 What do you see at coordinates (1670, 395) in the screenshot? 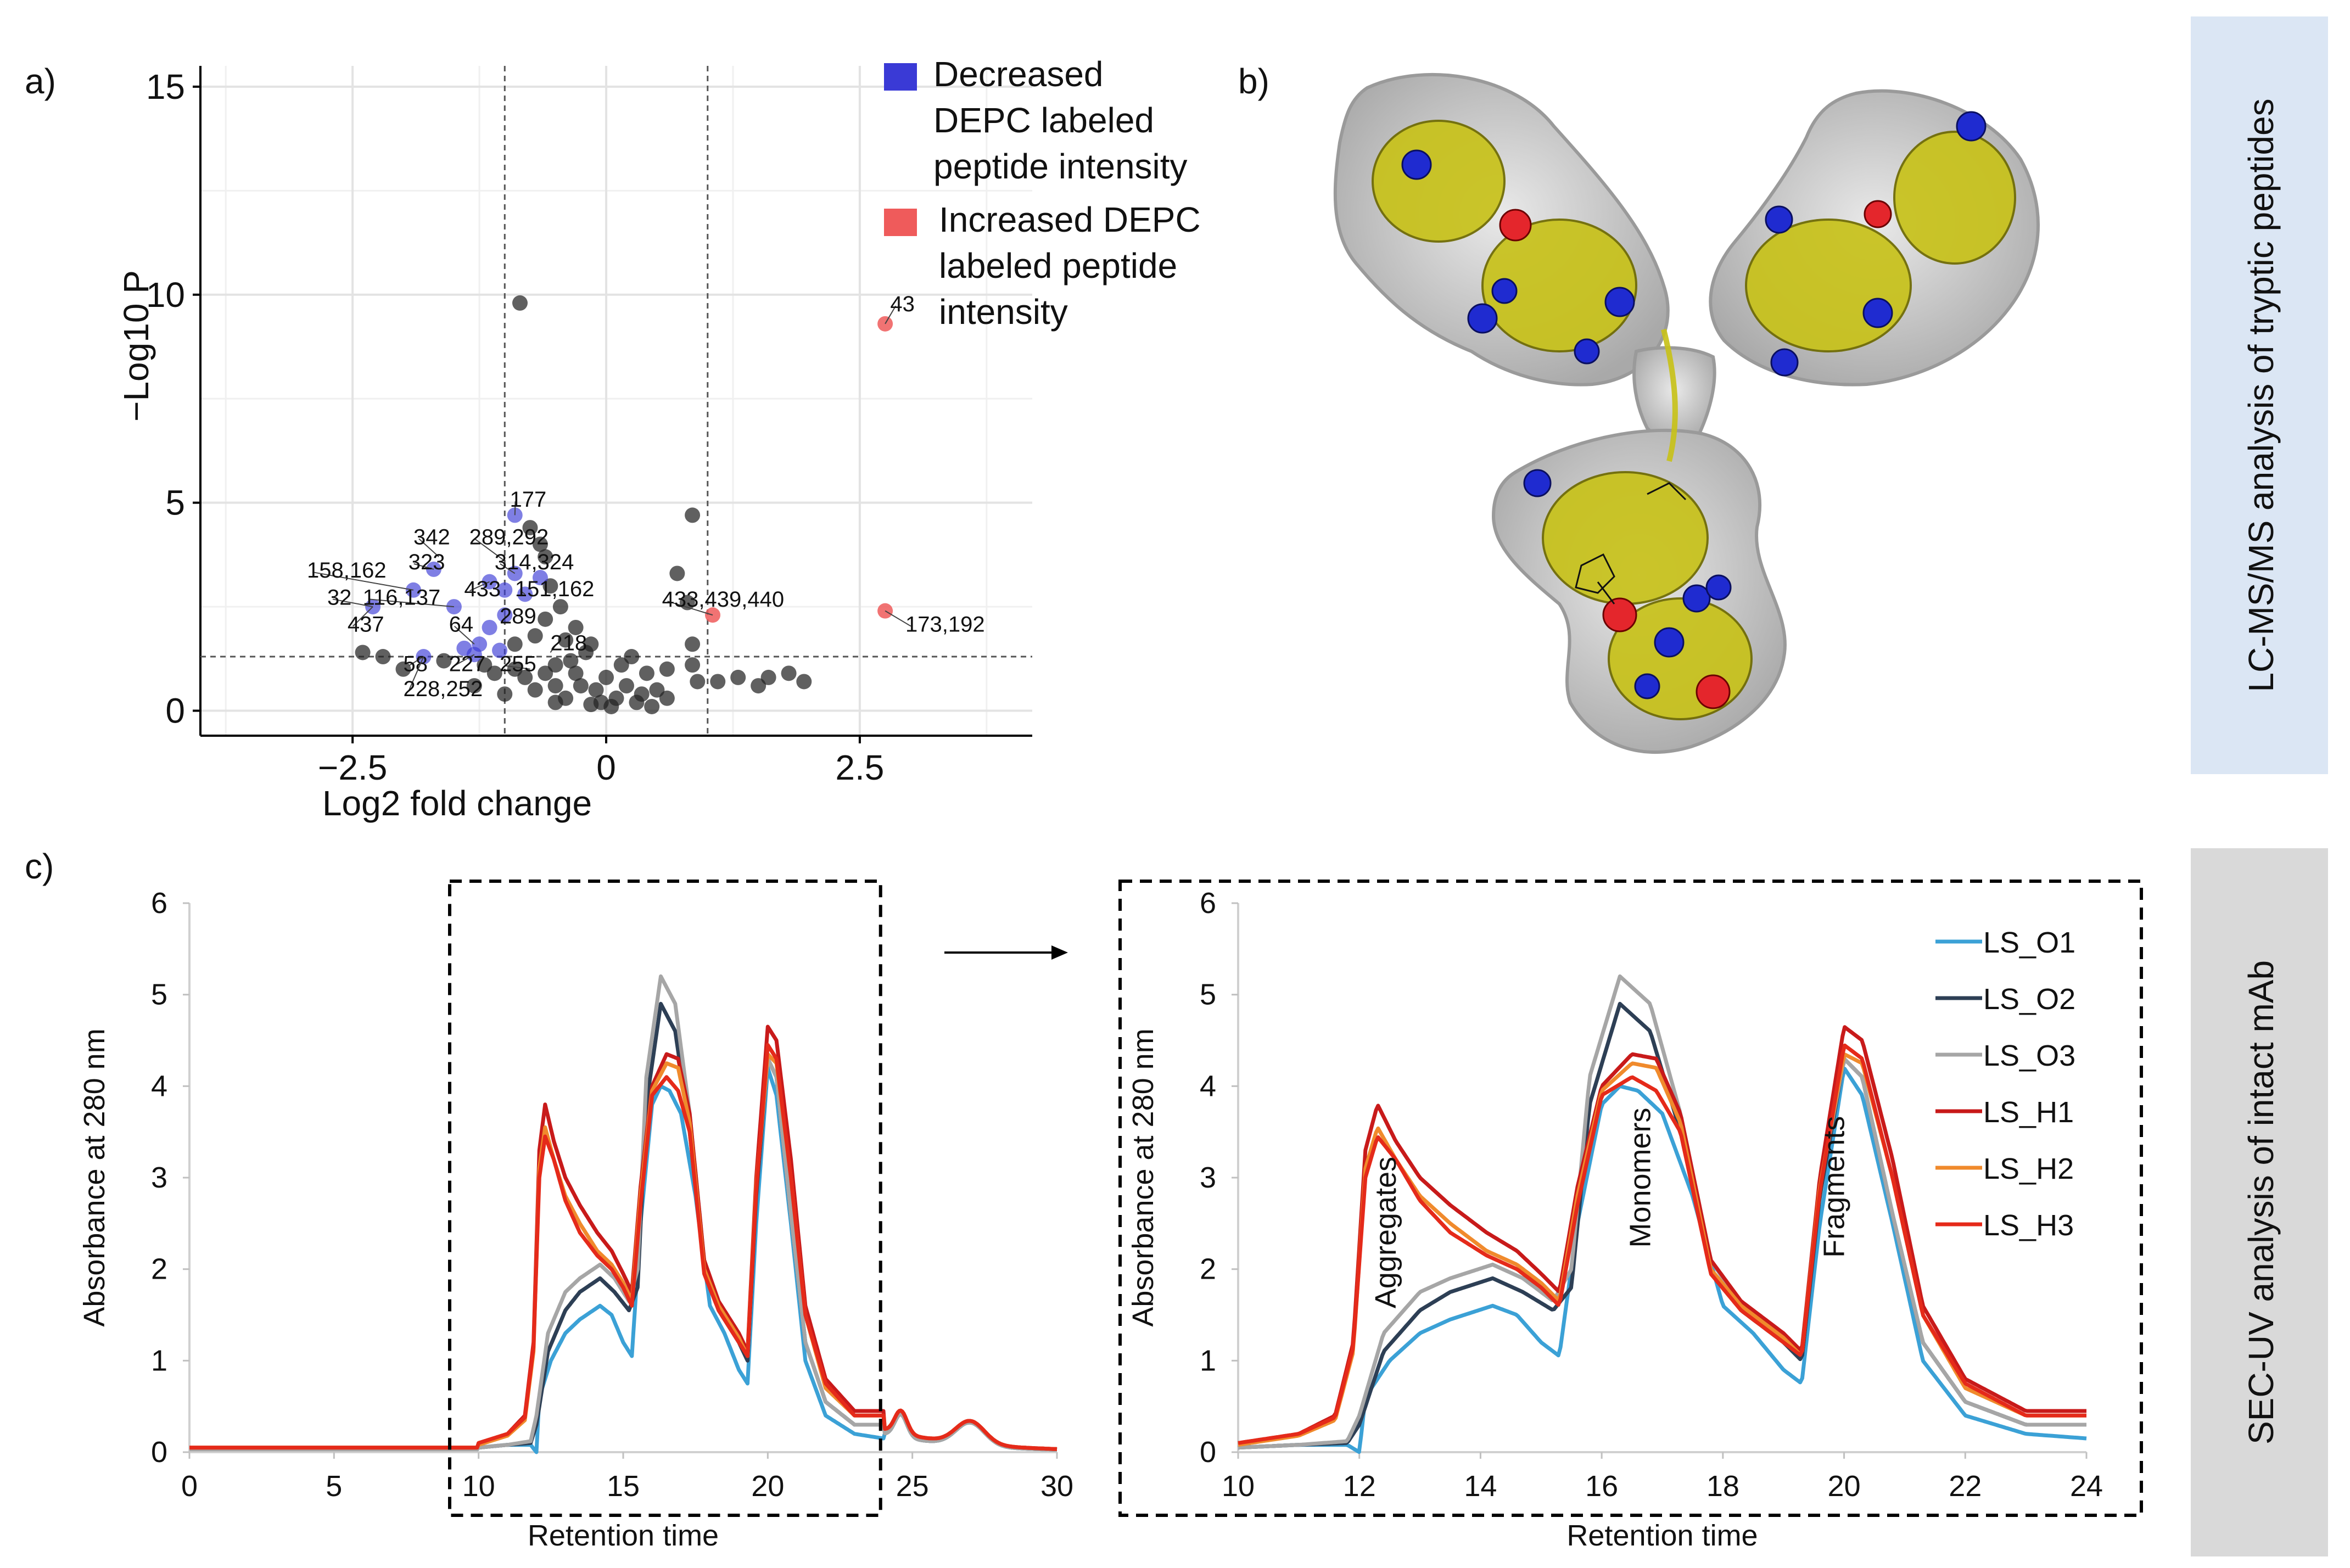
I see `linker` at bounding box center [1670, 395].